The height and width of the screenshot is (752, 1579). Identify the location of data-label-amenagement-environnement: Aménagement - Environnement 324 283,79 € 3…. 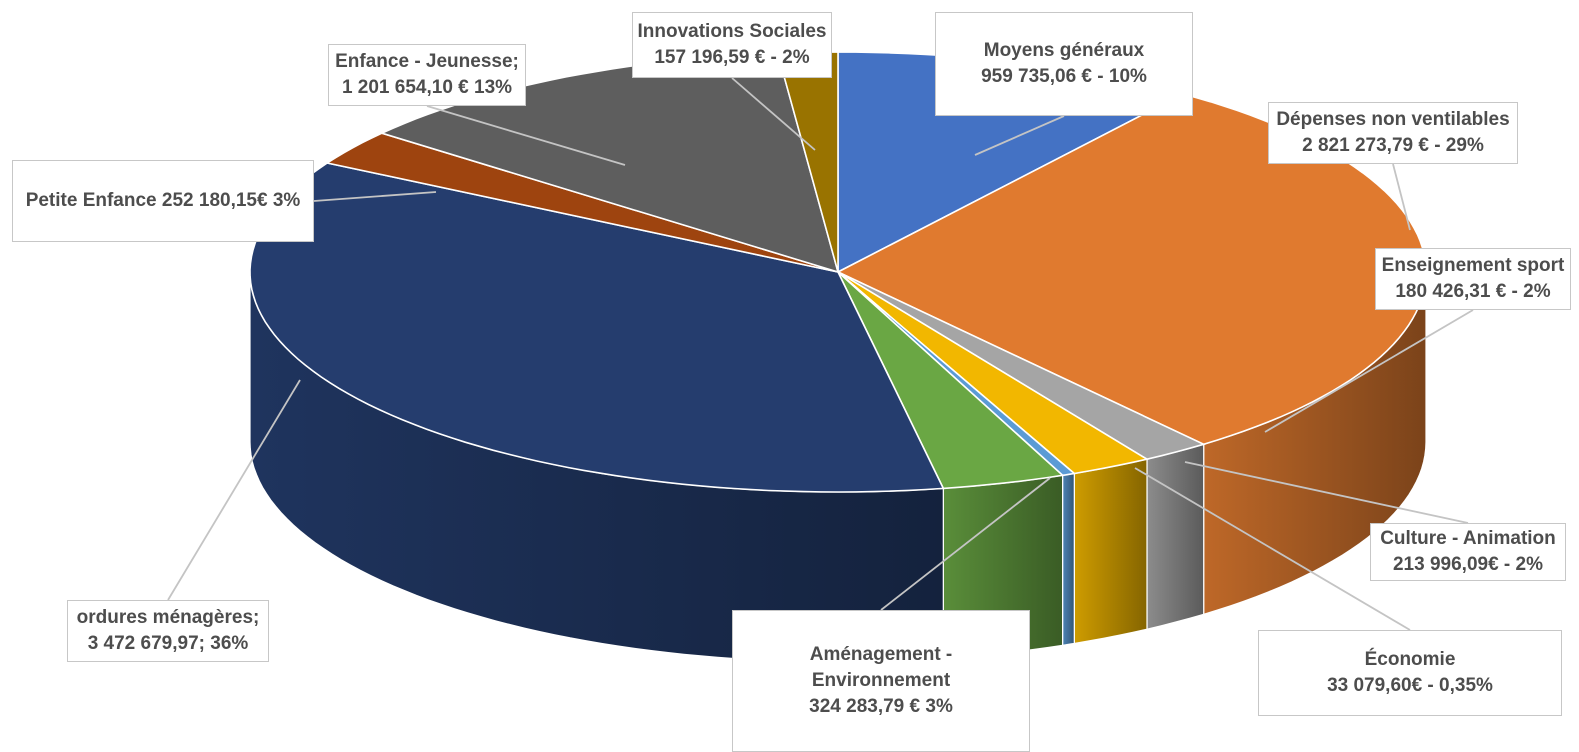
(881, 681).